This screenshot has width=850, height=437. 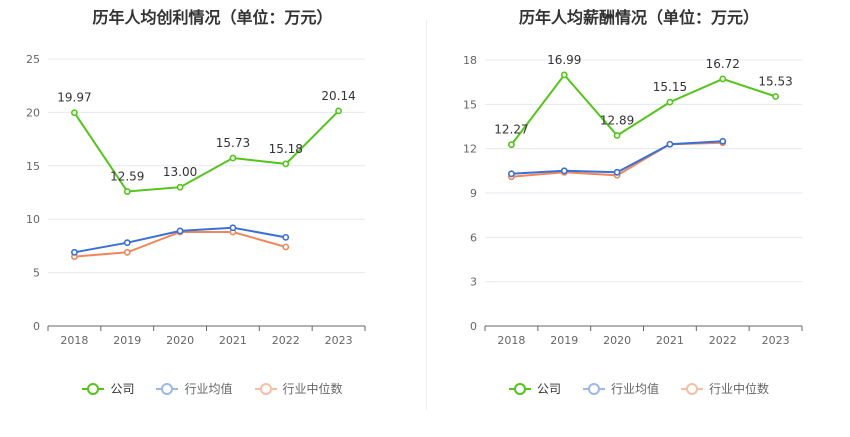 I want to click on data-label: 15.53, so click(x=775, y=82).